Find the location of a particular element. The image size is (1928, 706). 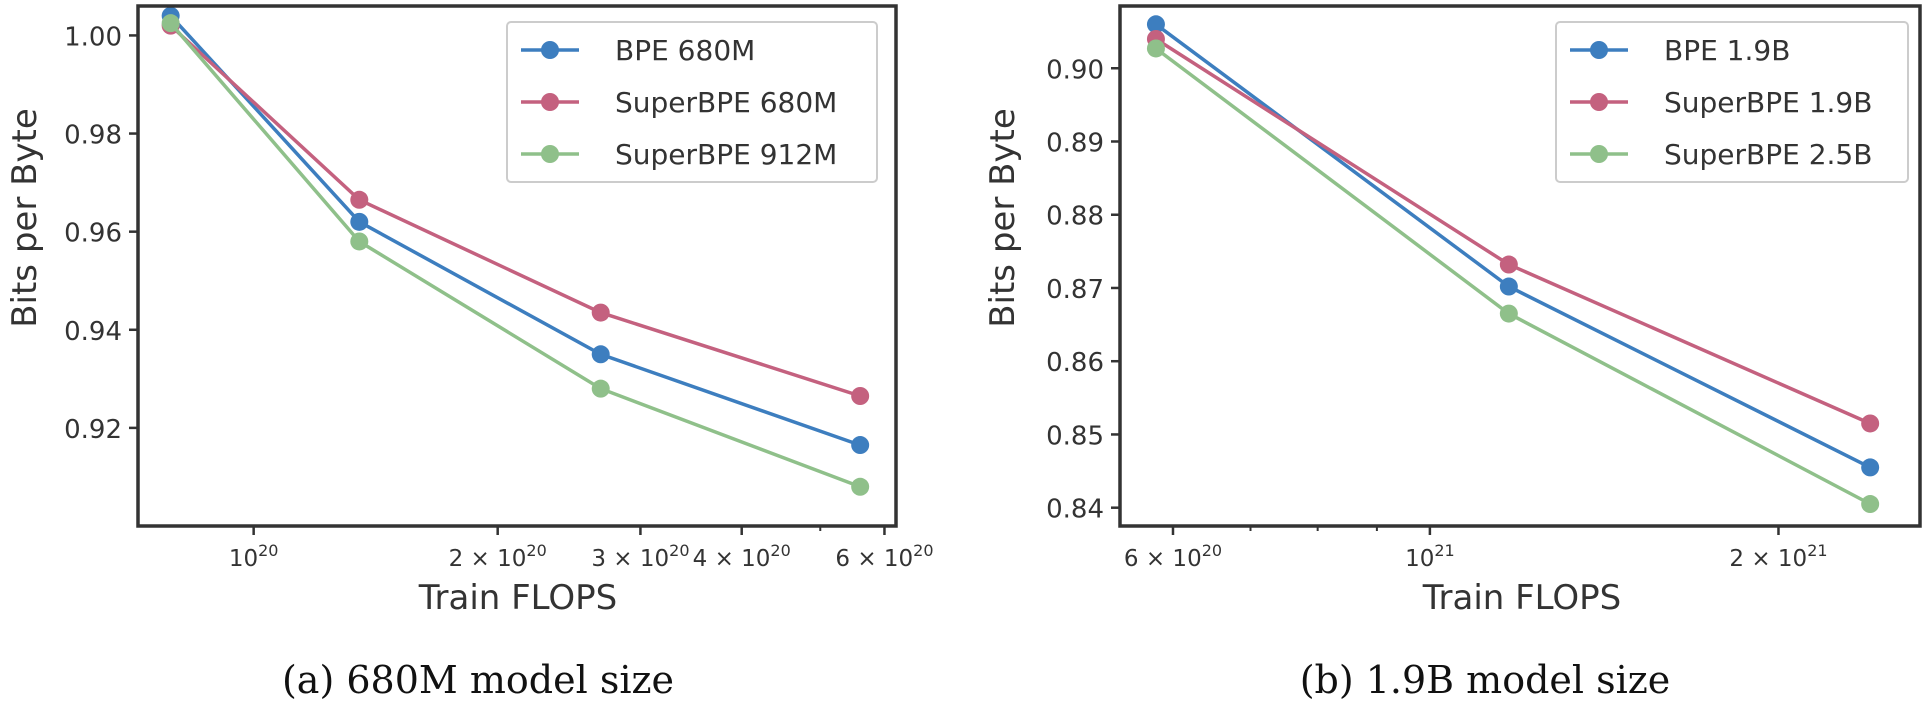

y-tick-label: 0.88 is located at coordinates (1075, 217).